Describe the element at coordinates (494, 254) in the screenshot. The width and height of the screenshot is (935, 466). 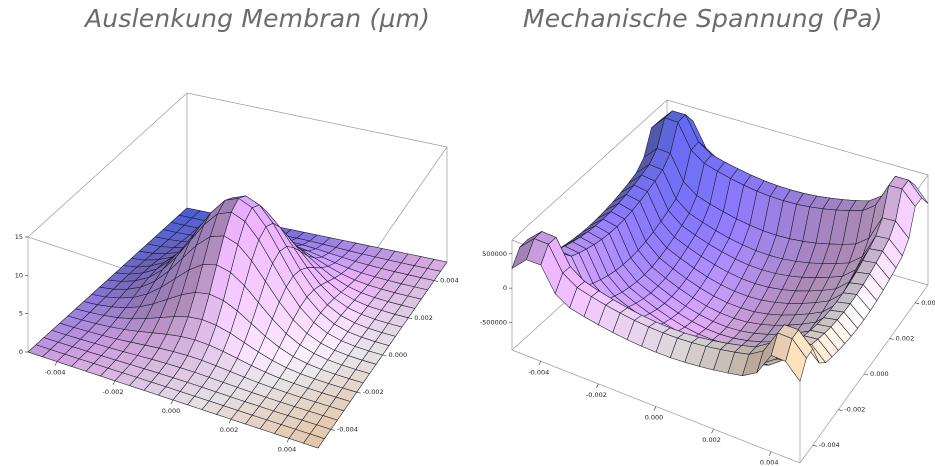
I see `z-tick-label: 500000` at that location.